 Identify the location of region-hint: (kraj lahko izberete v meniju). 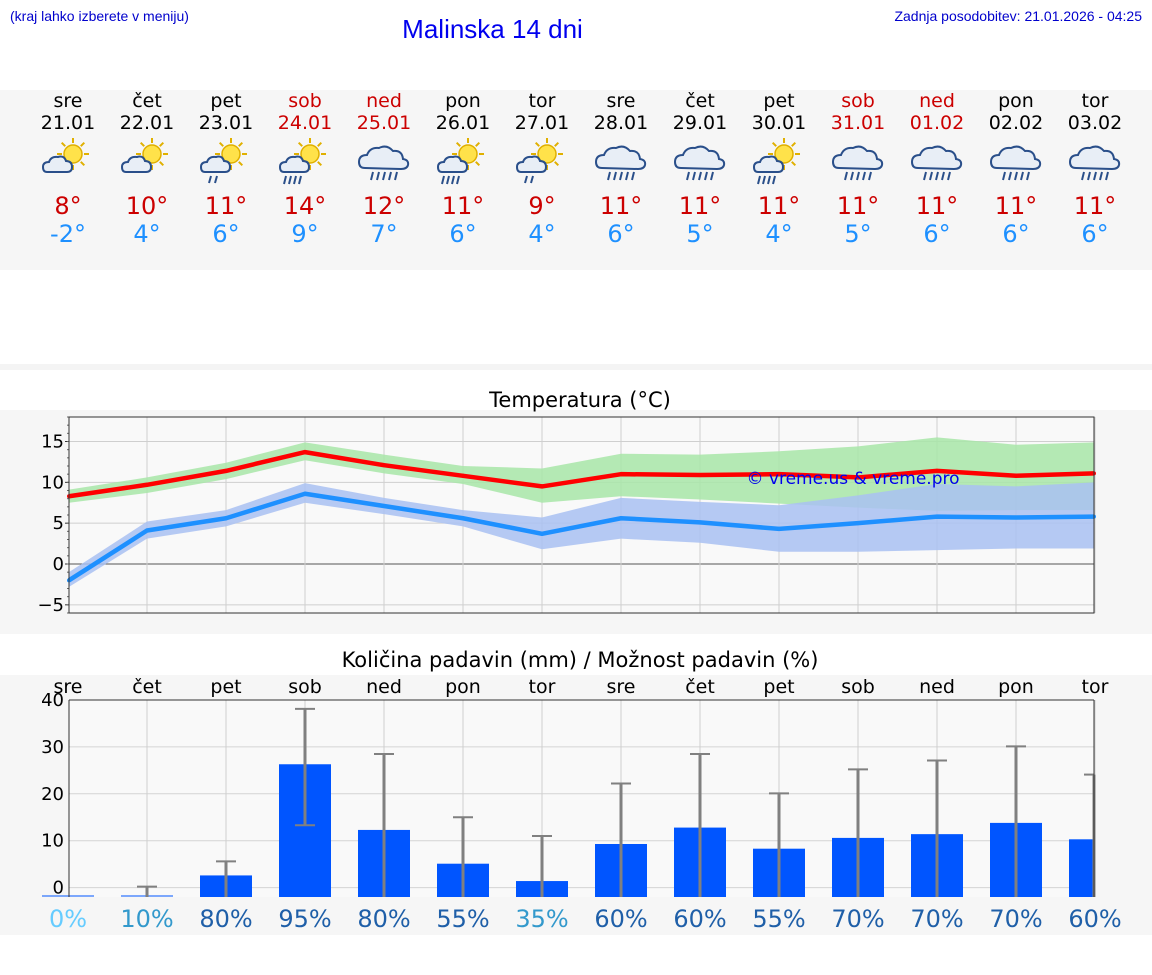
(99, 16).